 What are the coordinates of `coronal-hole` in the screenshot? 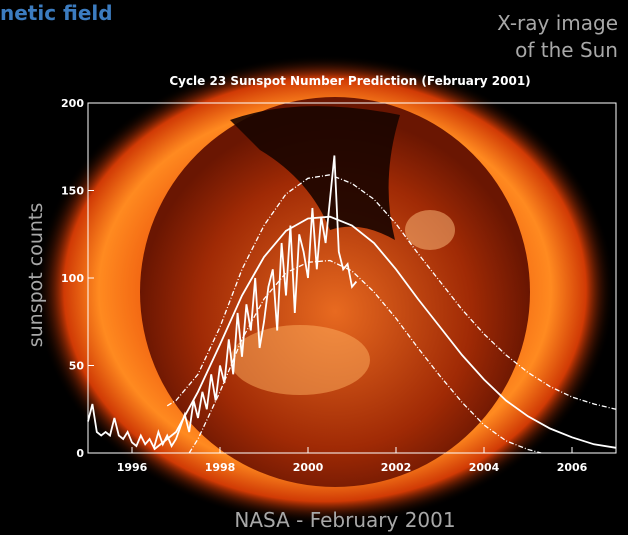 It's located at (315, 173).